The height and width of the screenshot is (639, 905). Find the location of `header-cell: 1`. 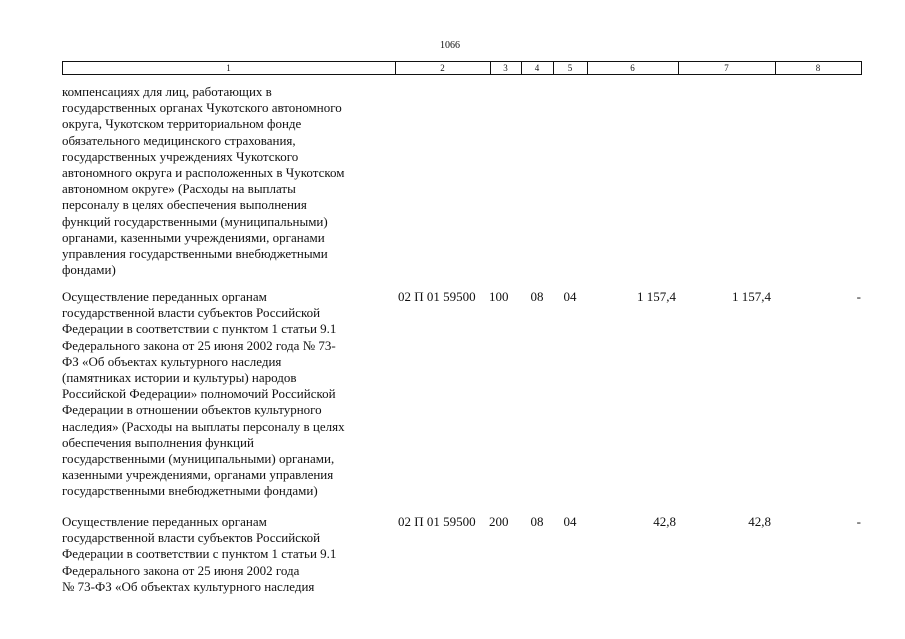

header-cell: 1 is located at coordinates (228, 68).